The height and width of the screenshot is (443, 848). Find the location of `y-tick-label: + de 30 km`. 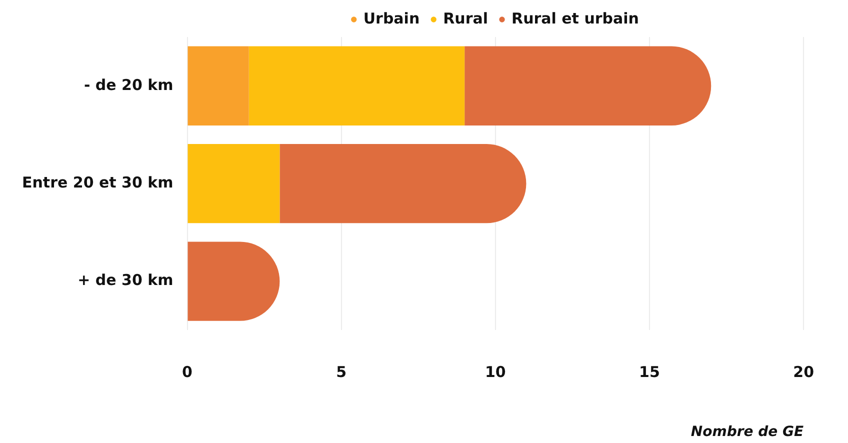

y-tick-label: + de 30 km is located at coordinates (126, 280).